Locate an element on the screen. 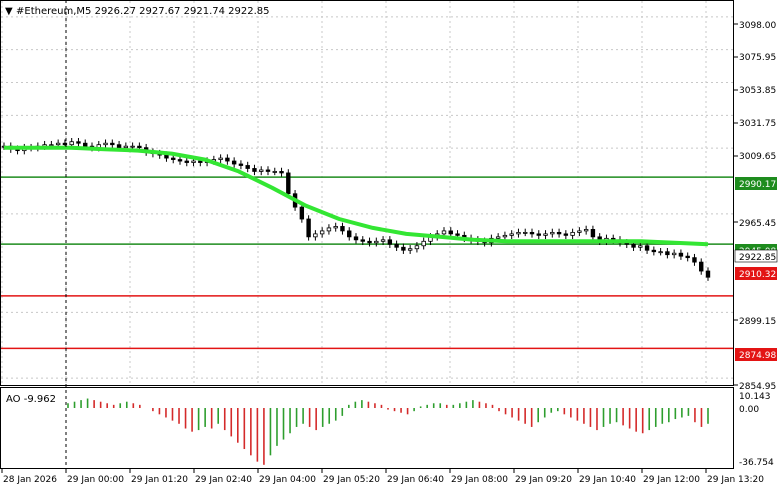  svg-text: 2990.17 is located at coordinates (757, 185).